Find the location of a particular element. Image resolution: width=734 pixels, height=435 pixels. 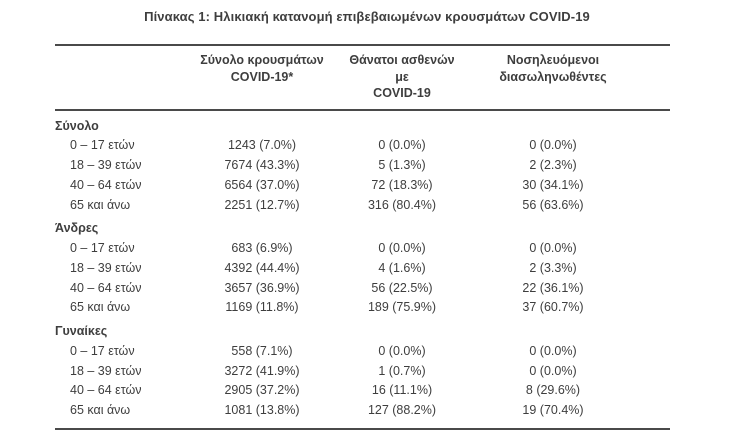

col-header-deaths-line1: Θάνατοι ασθενών με is located at coordinates (402, 68).